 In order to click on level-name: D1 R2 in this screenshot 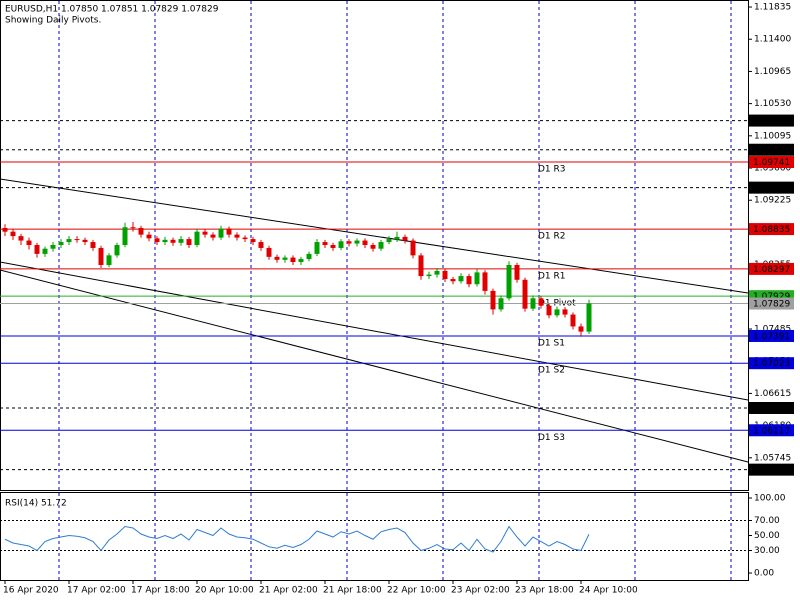, I will do `click(552, 237)`.